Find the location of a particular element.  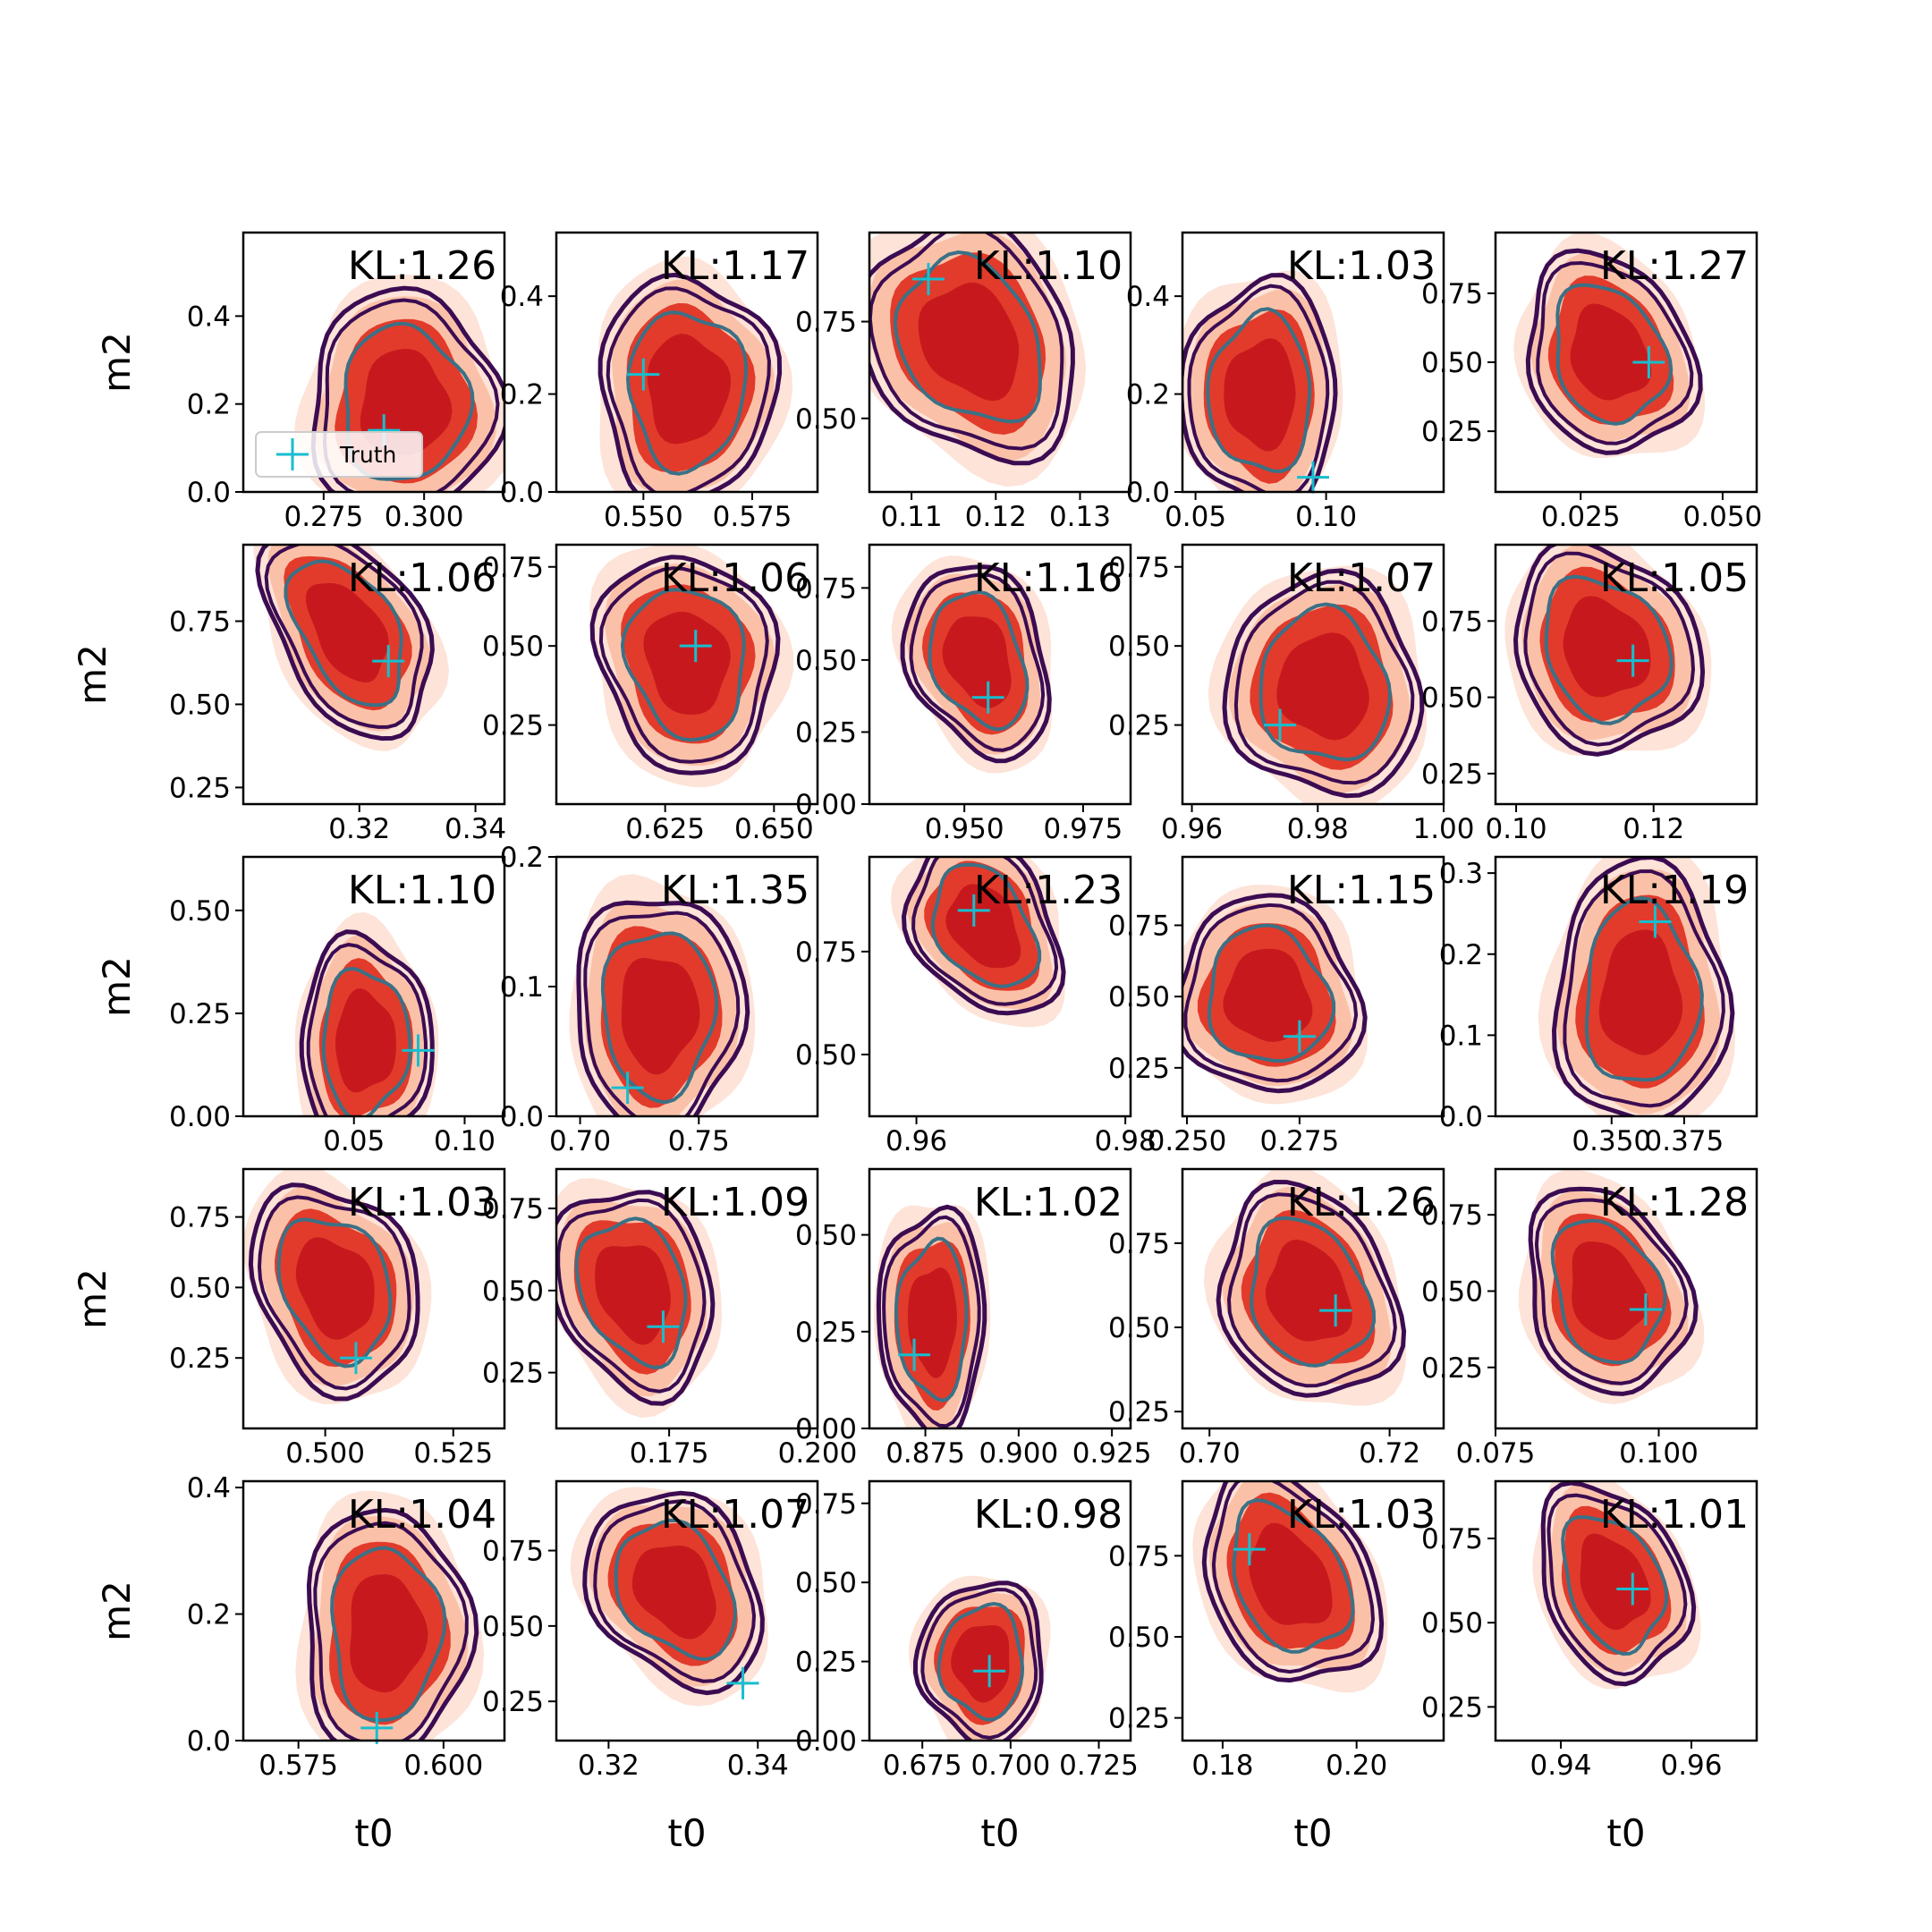

panel-1-1: 0.275 0.300 0.0 0.2 0.4 KL:1.26 Truth m2 is located at coordinates (300, 382).